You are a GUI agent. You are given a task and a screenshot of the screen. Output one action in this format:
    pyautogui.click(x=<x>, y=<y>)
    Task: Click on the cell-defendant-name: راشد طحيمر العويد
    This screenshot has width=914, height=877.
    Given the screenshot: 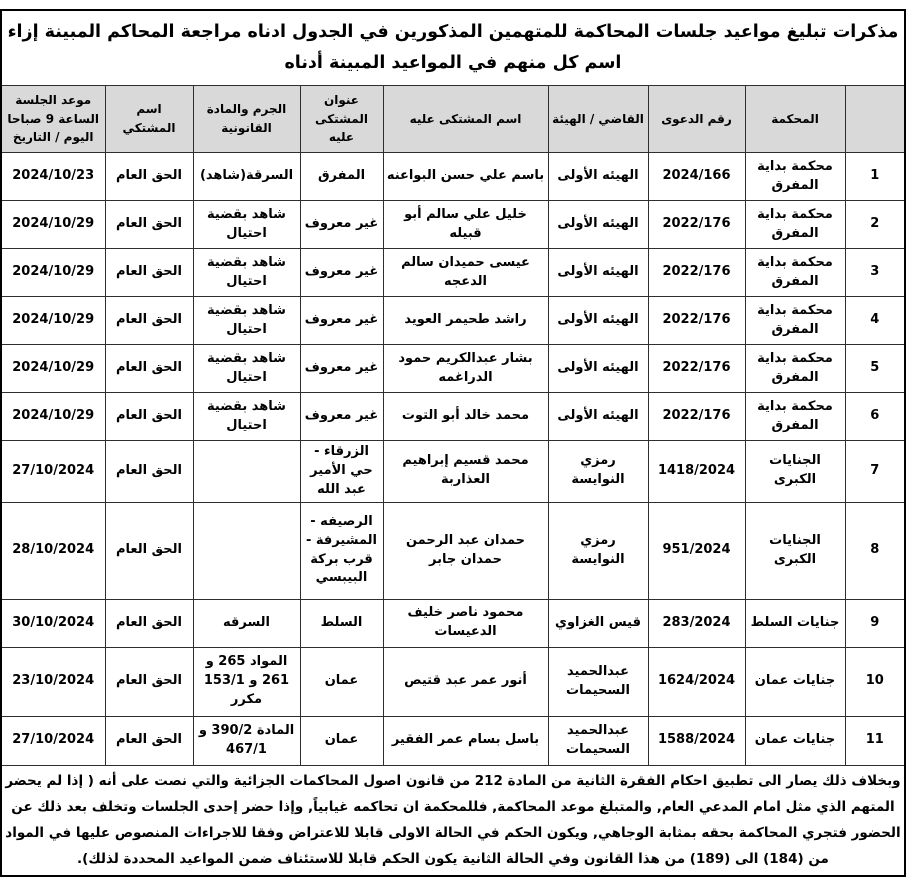 What is the action you would take?
    pyautogui.click(x=465, y=320)
    